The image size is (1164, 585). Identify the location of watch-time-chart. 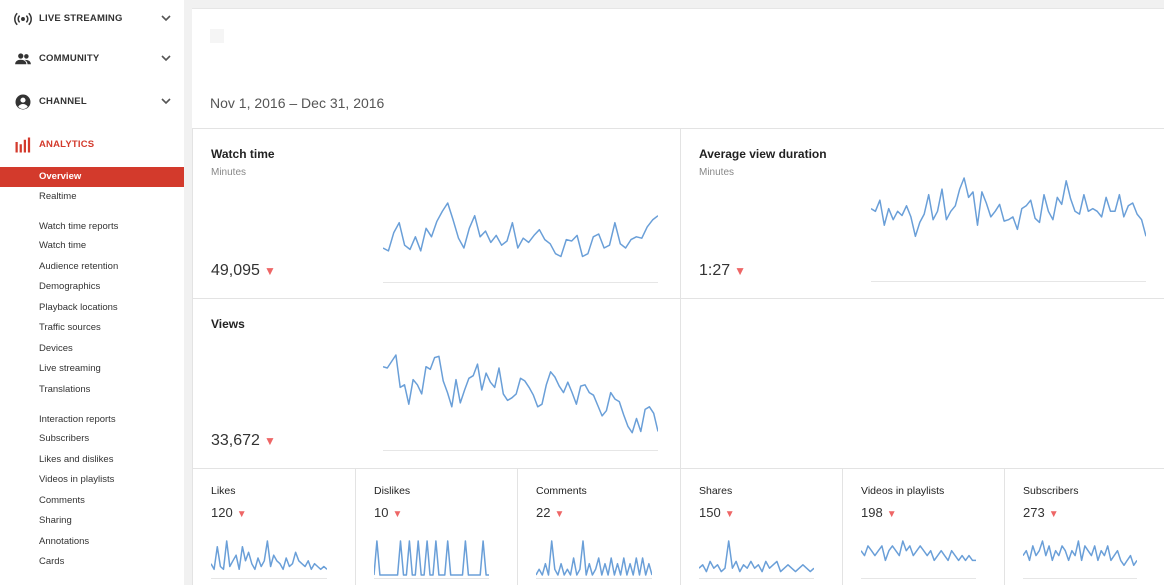
(520, 242).